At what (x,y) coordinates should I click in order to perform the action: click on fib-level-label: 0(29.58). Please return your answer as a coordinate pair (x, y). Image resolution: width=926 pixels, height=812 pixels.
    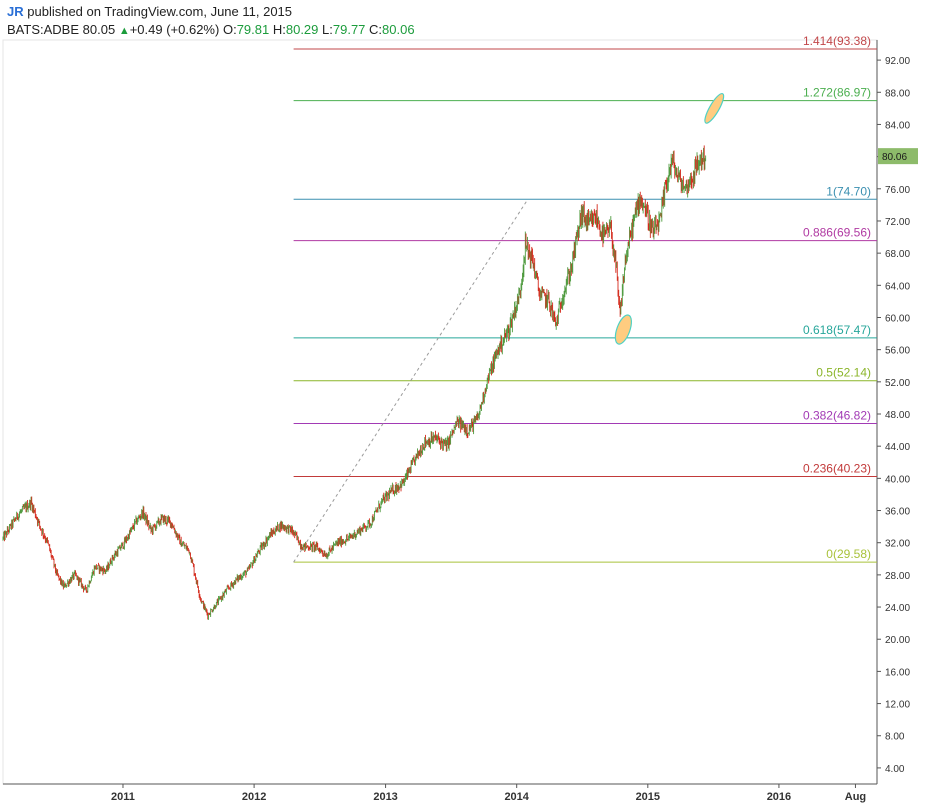
    Looking at the image, I should click on (848, 554).